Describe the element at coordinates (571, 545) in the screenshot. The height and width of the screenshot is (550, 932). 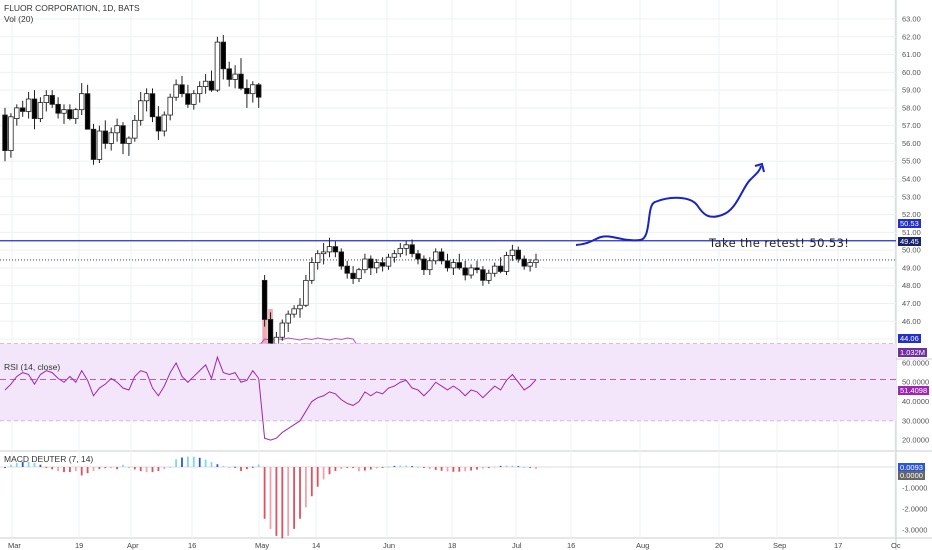
I see `time-tick-label: 16` at that location.